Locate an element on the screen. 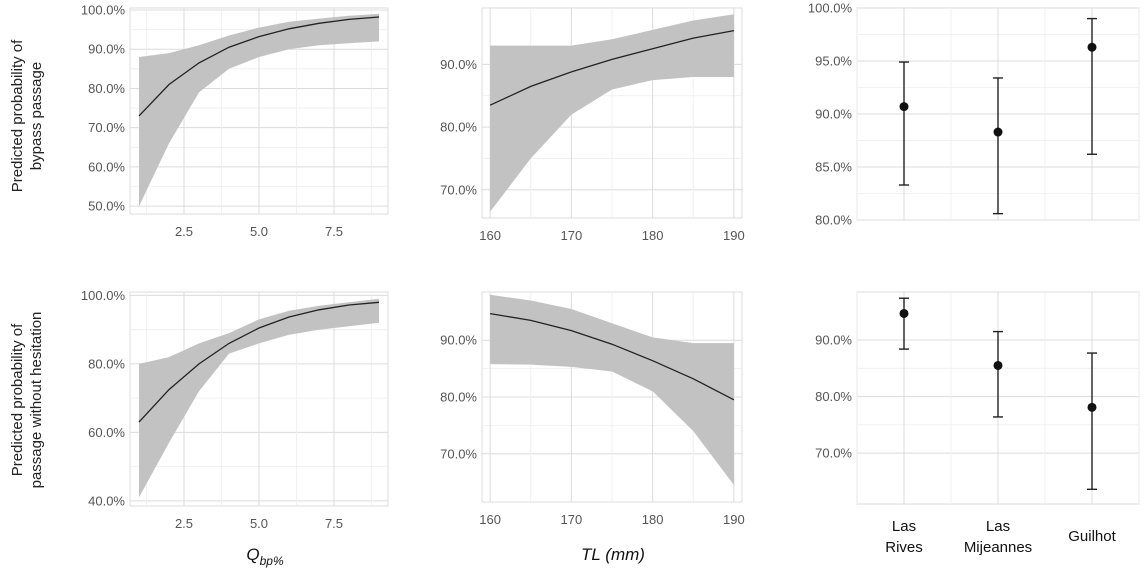 This screenshot has height=572, width=1146. panel-1-0: 40.0% 60.0% 80.0% 100.0% 2.5 5.0 7.5 is located at coordinates (235, 409).